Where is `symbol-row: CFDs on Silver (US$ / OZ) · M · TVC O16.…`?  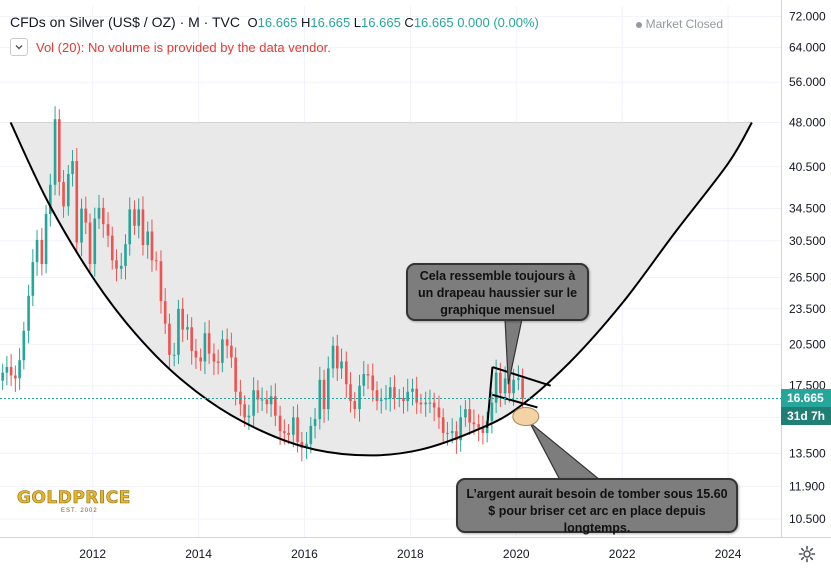 symbol-row: CFDs on Silver (US$ / OZ) · M · TVC O16.… is located at coordinates (274, 22).